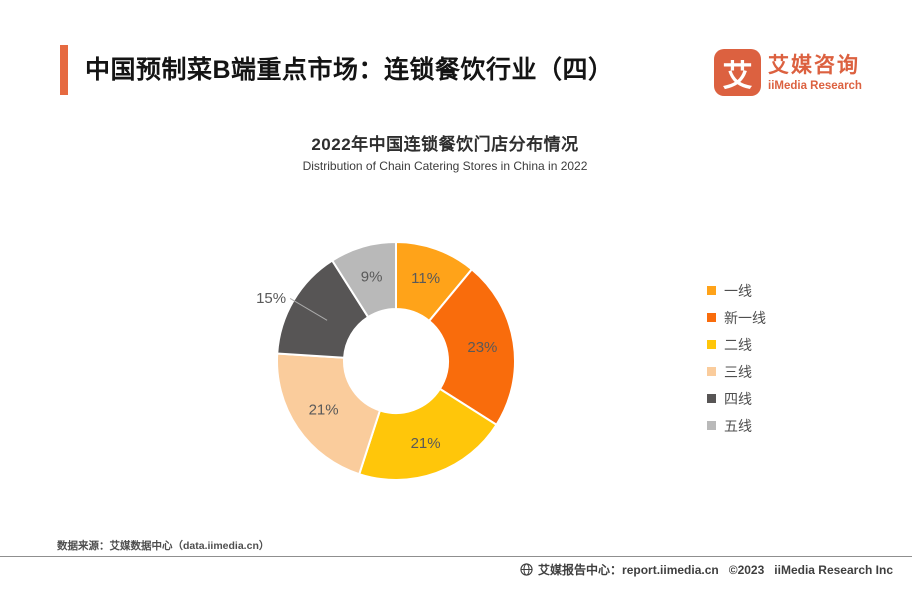 This screenshot has height=598, width=912. I want to click on logo-name-en: iiMedia Research, so click(815, 85).